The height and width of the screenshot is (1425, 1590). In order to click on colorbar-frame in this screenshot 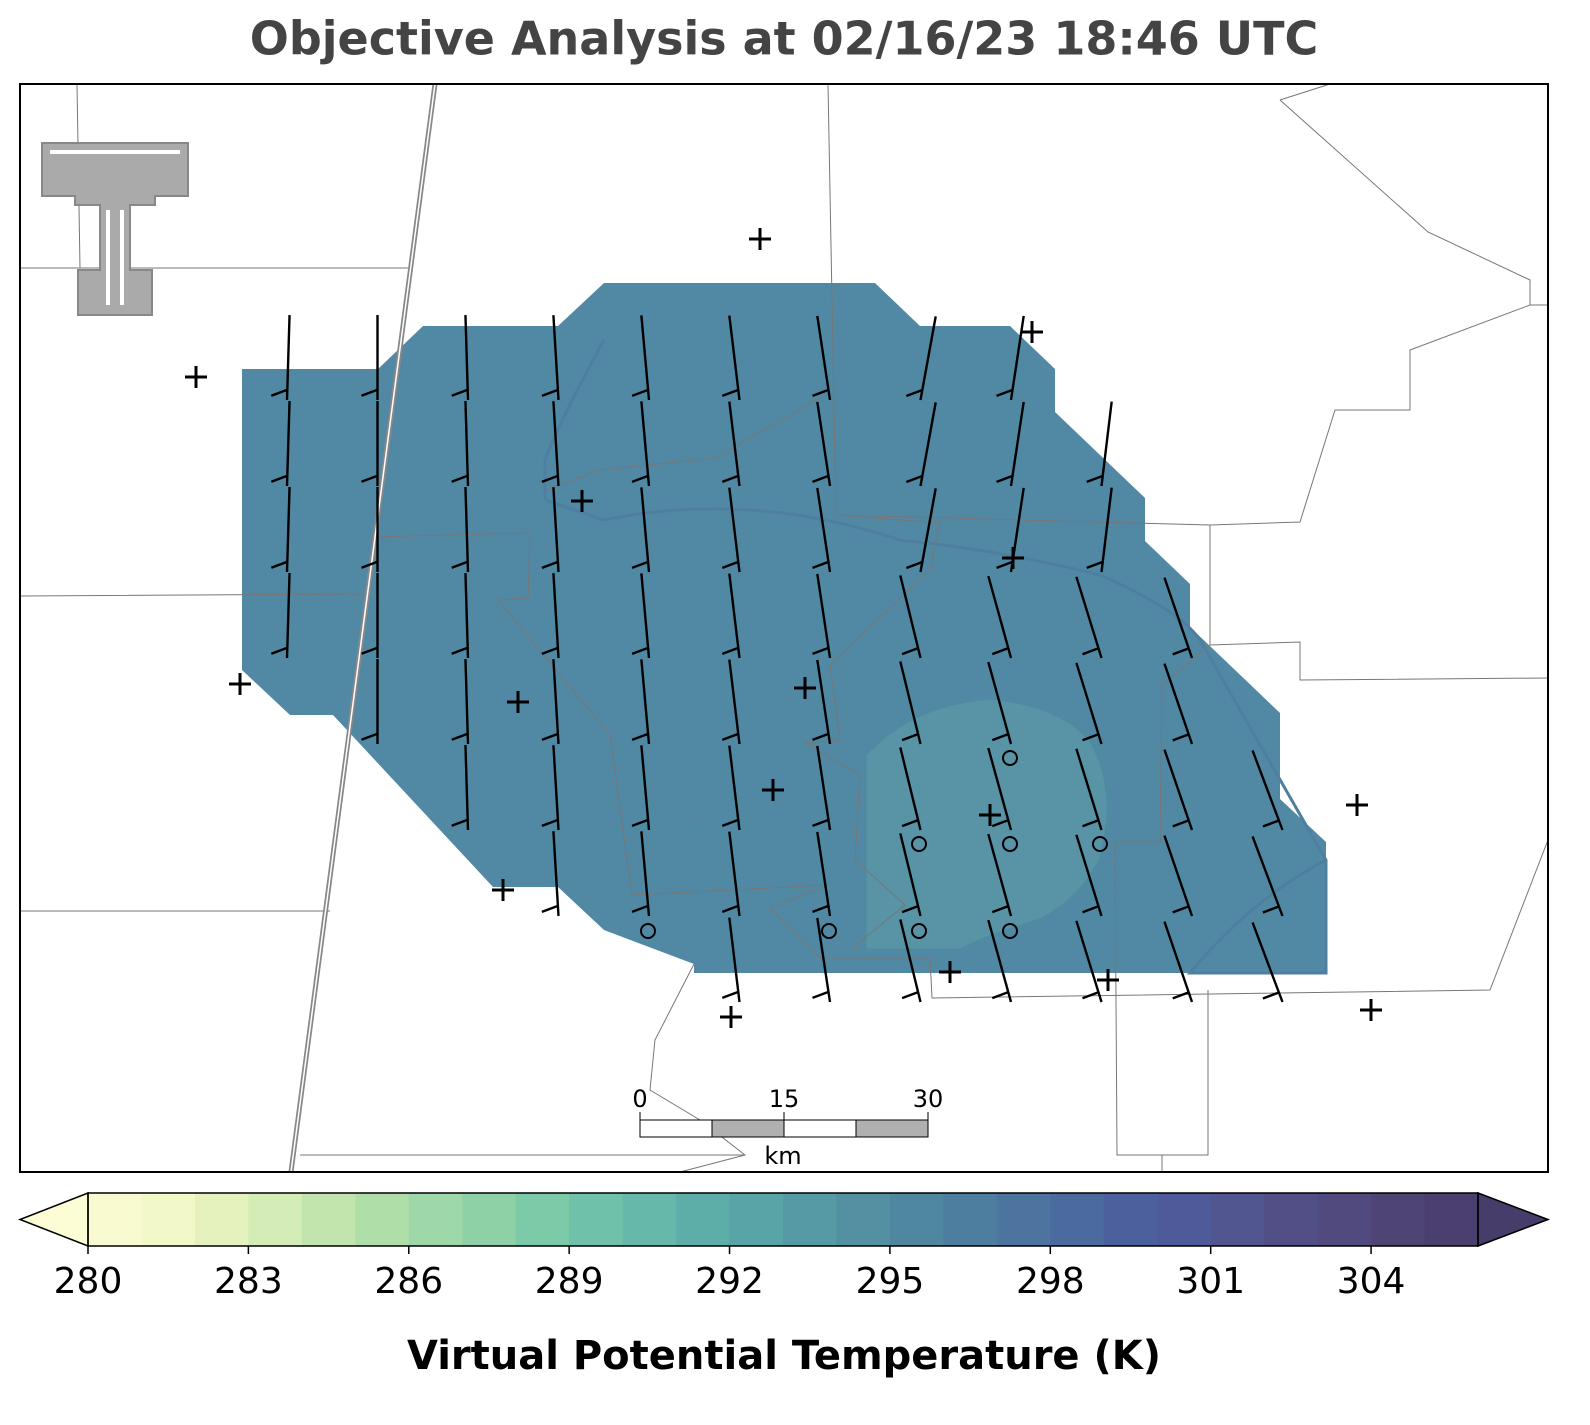, I will do `click(783, 1219)`.